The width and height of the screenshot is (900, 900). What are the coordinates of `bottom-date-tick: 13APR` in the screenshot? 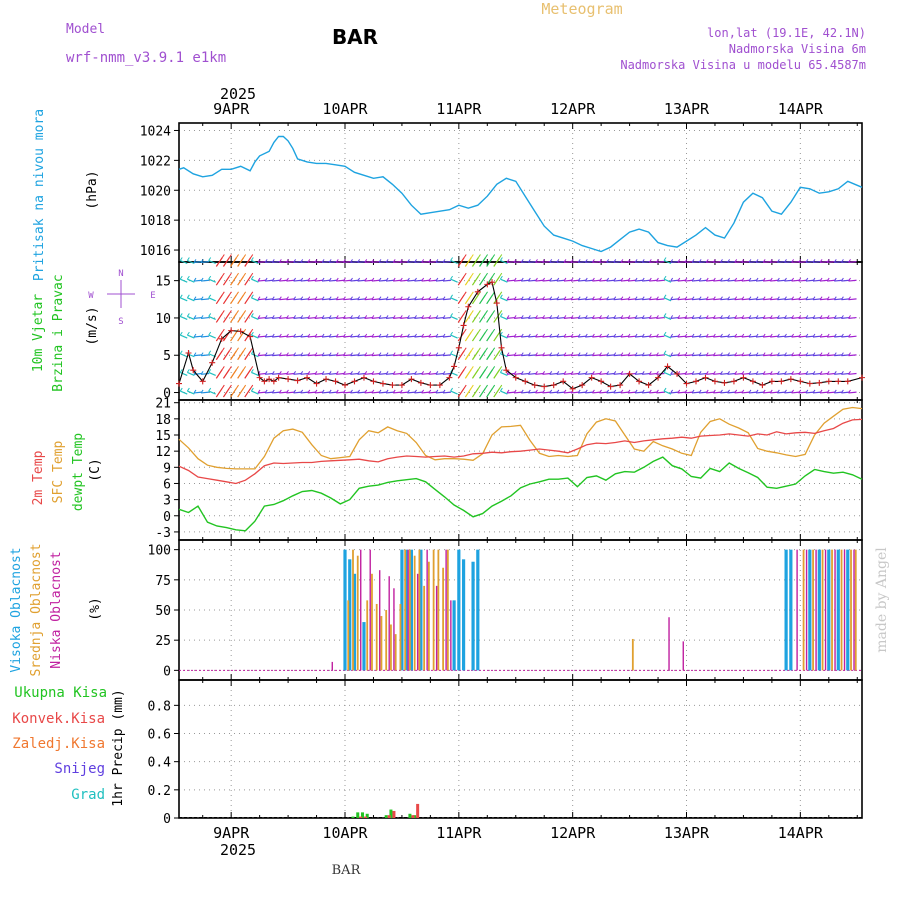 It's located at (687, 833).